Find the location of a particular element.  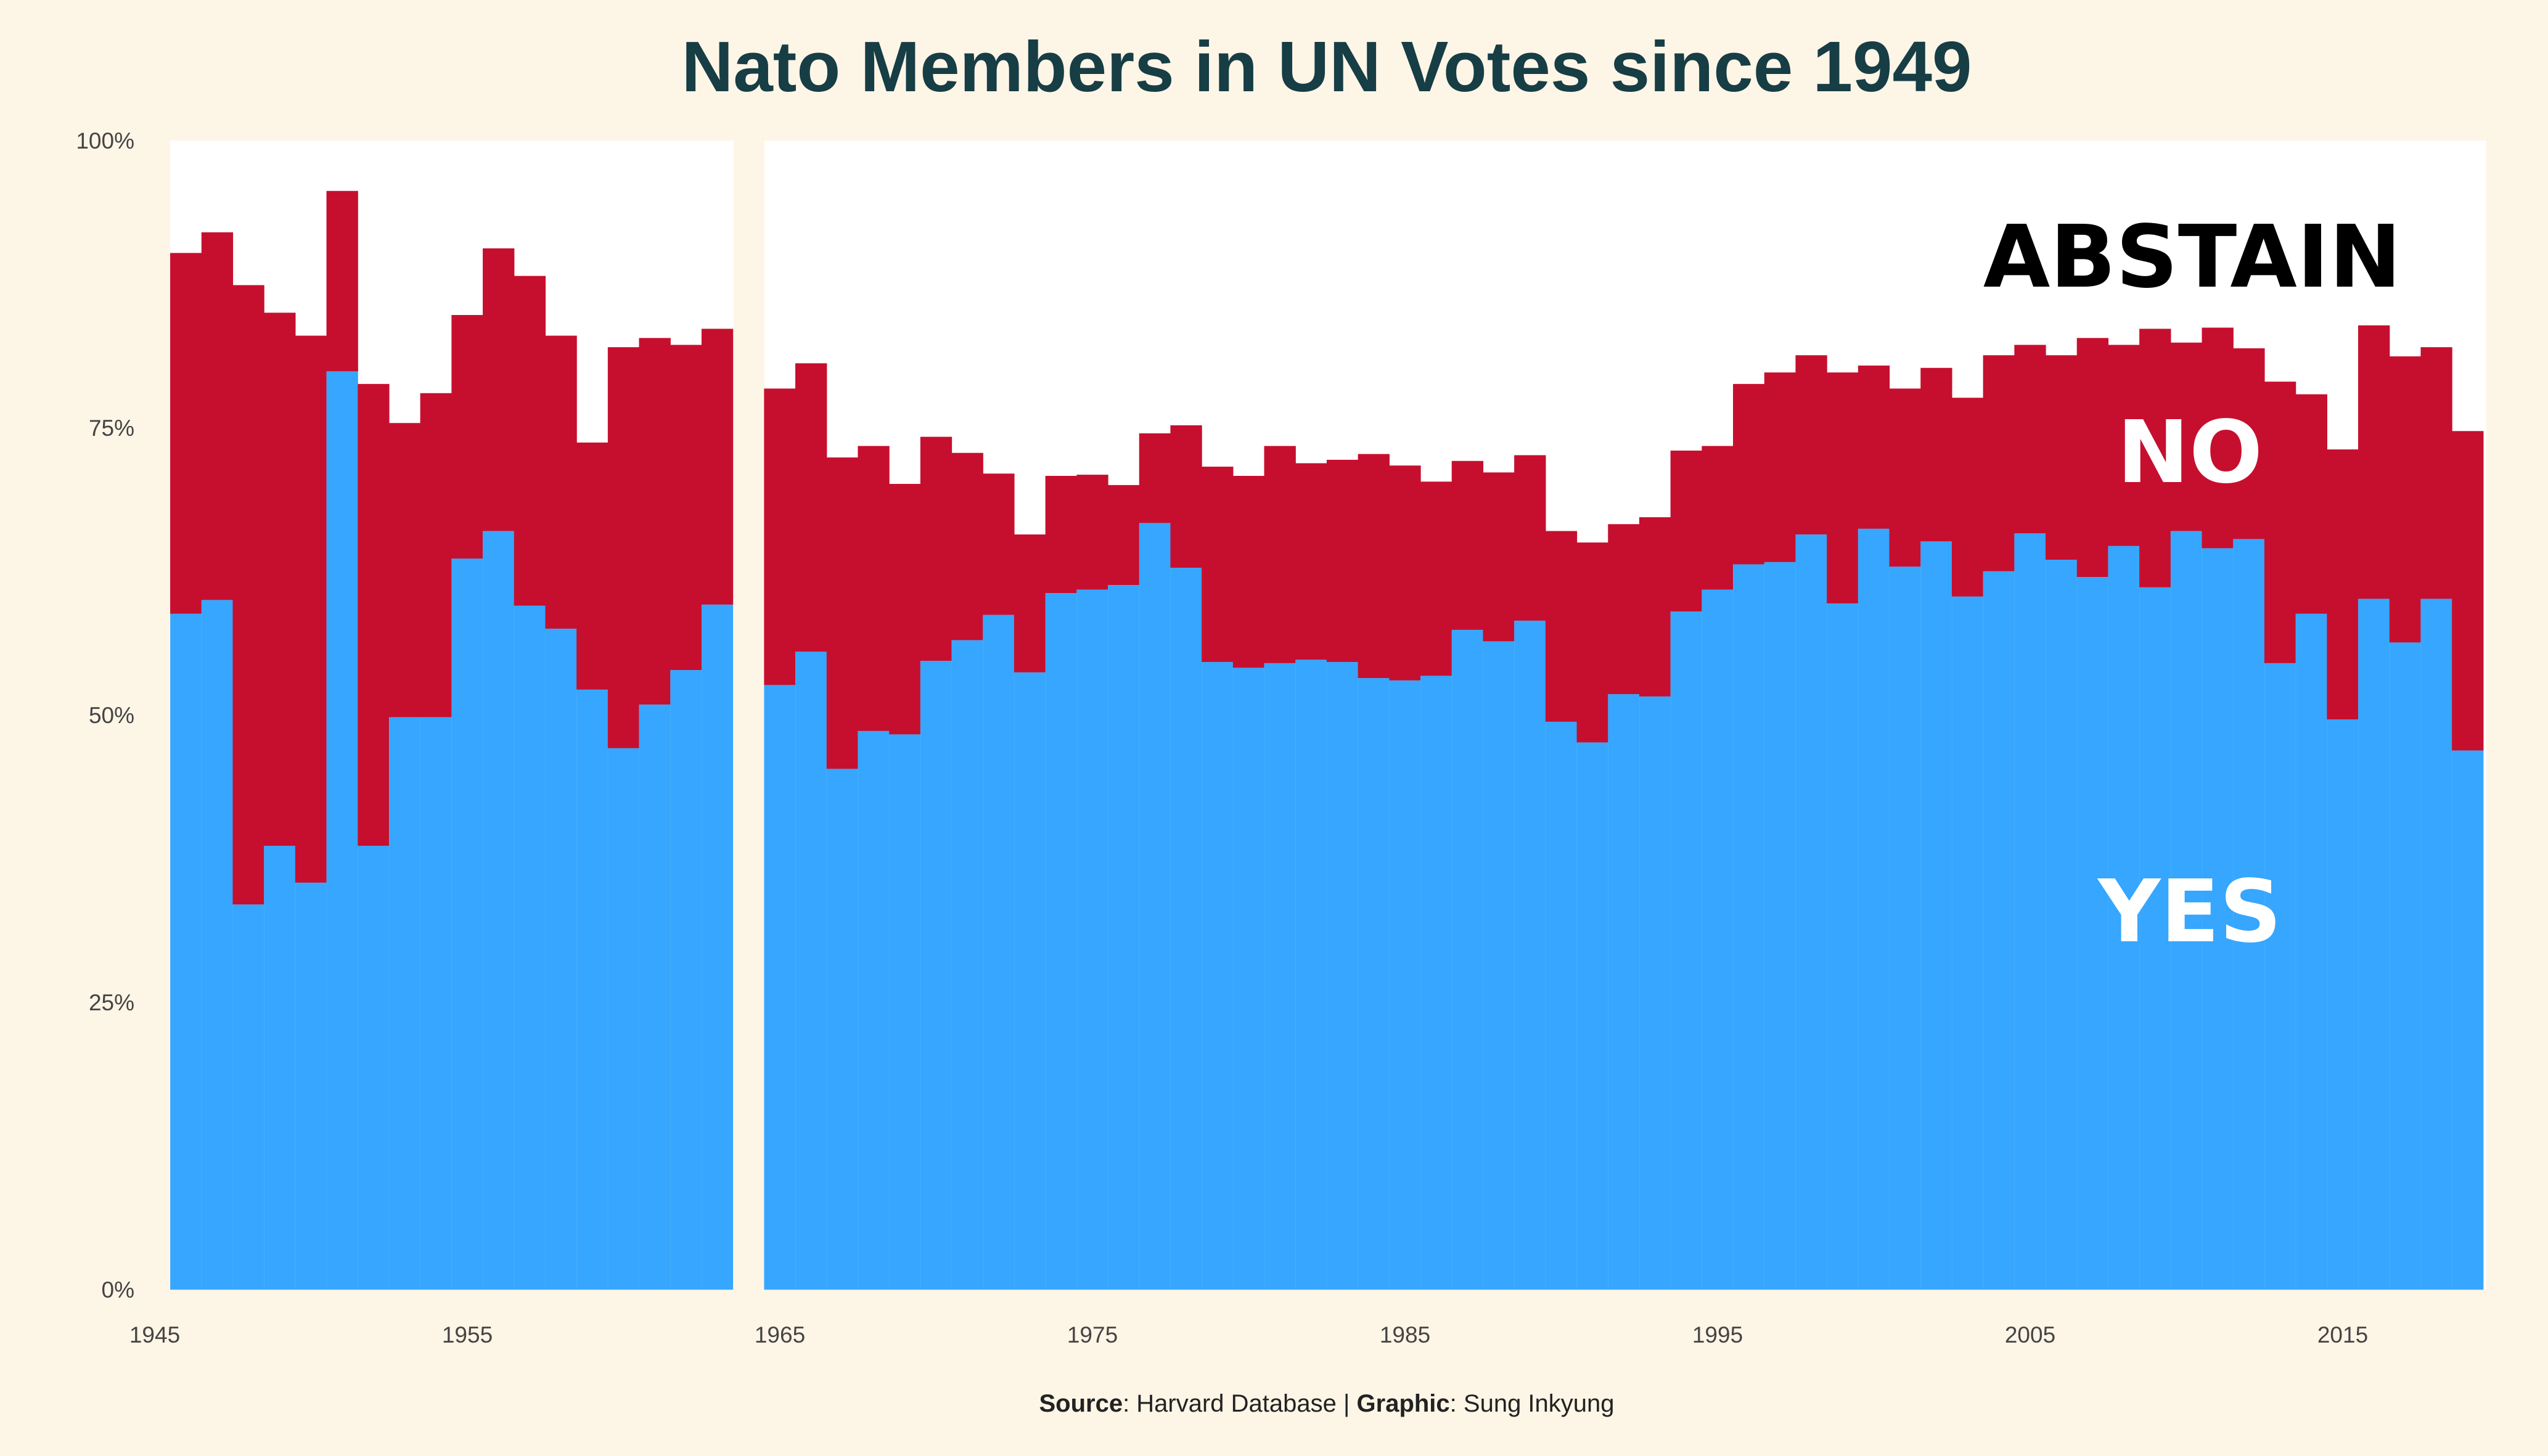

bar-no-1989 is located at coordinates (1530, 538).